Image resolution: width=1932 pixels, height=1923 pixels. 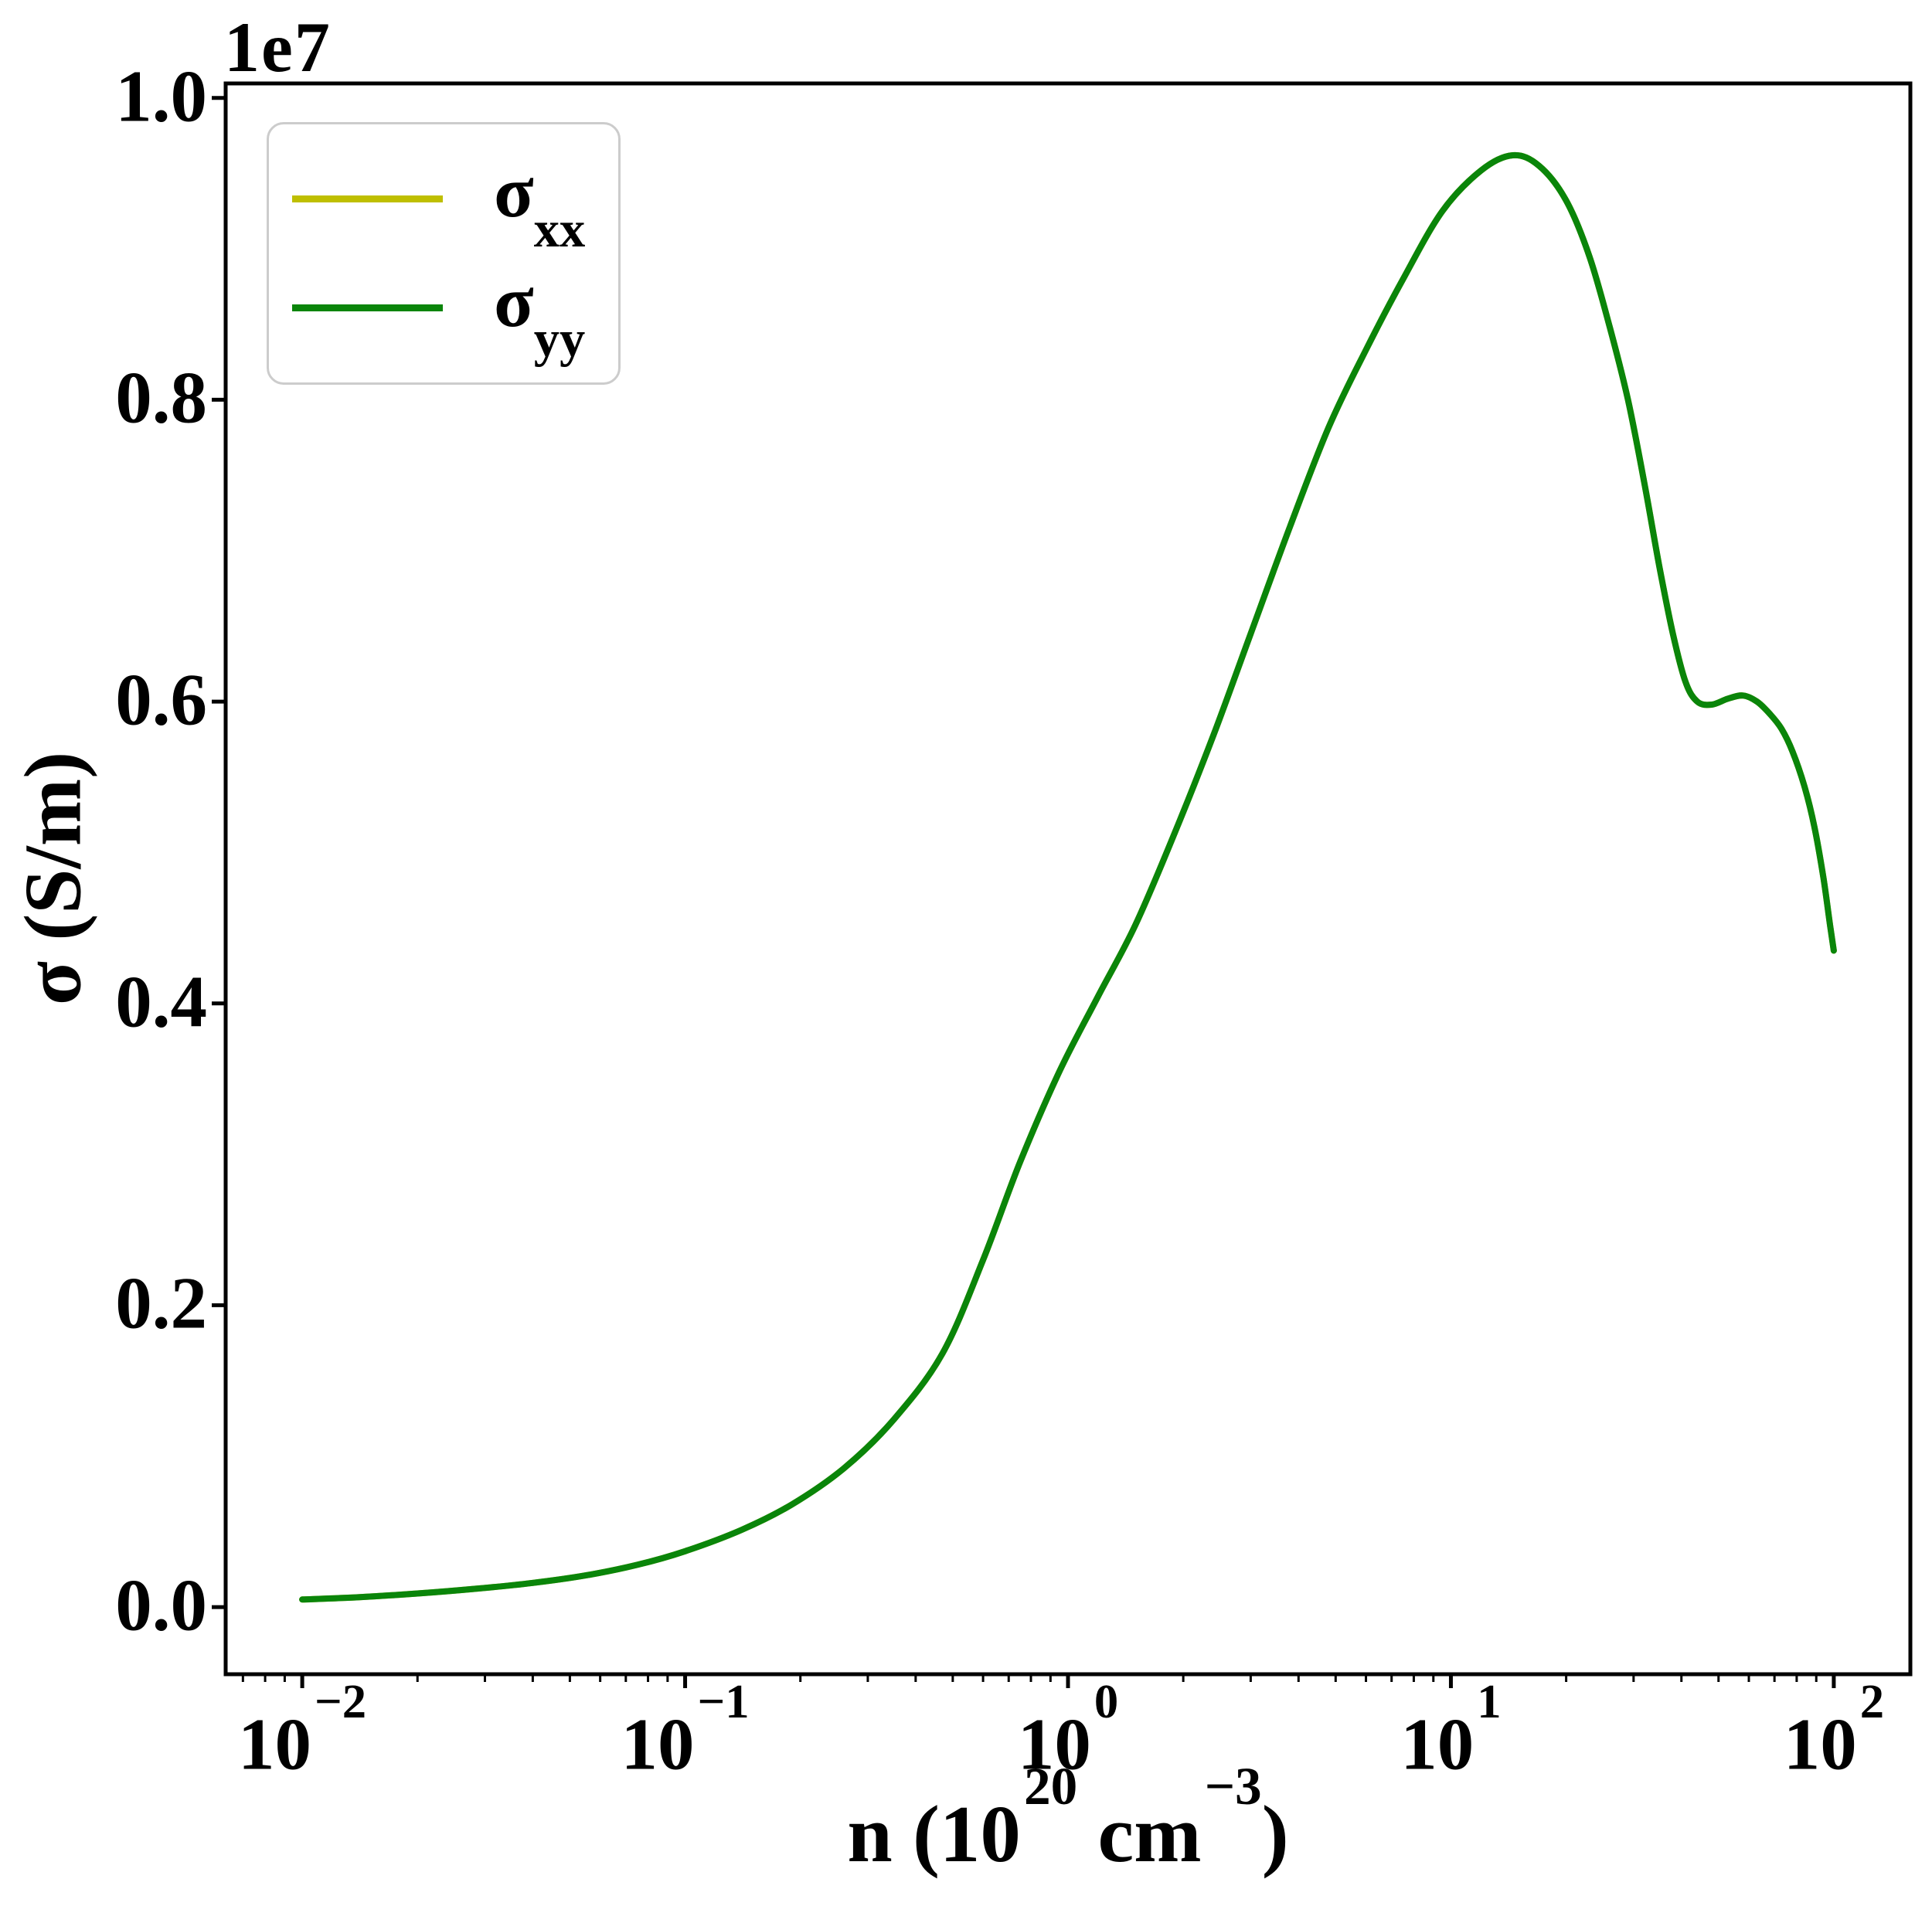 I want to click on x-tick-label: 102, so click(x=1834, y=1729).